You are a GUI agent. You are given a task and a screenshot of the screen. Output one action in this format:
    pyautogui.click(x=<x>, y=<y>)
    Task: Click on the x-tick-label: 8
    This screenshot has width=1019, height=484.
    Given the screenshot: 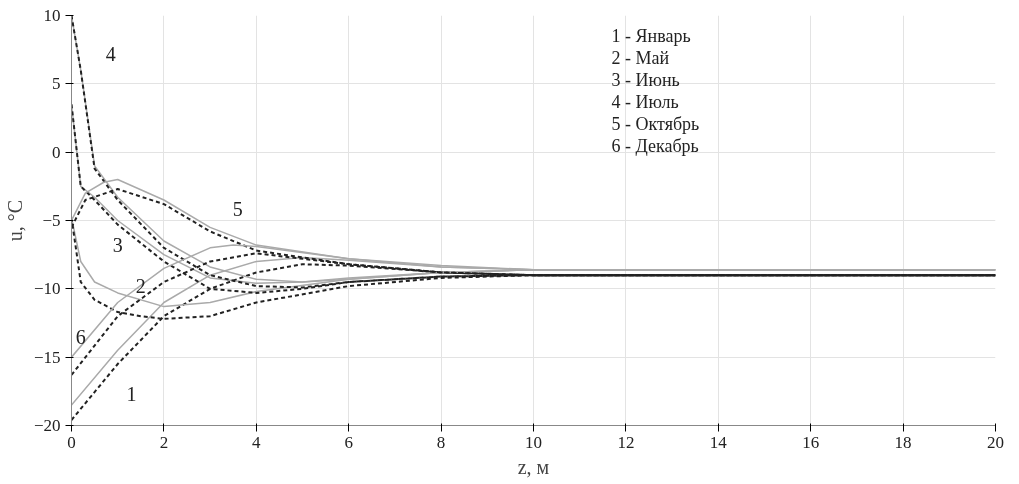 What is the action you would take?
    pyautogui.click(x=441, y=442)
    